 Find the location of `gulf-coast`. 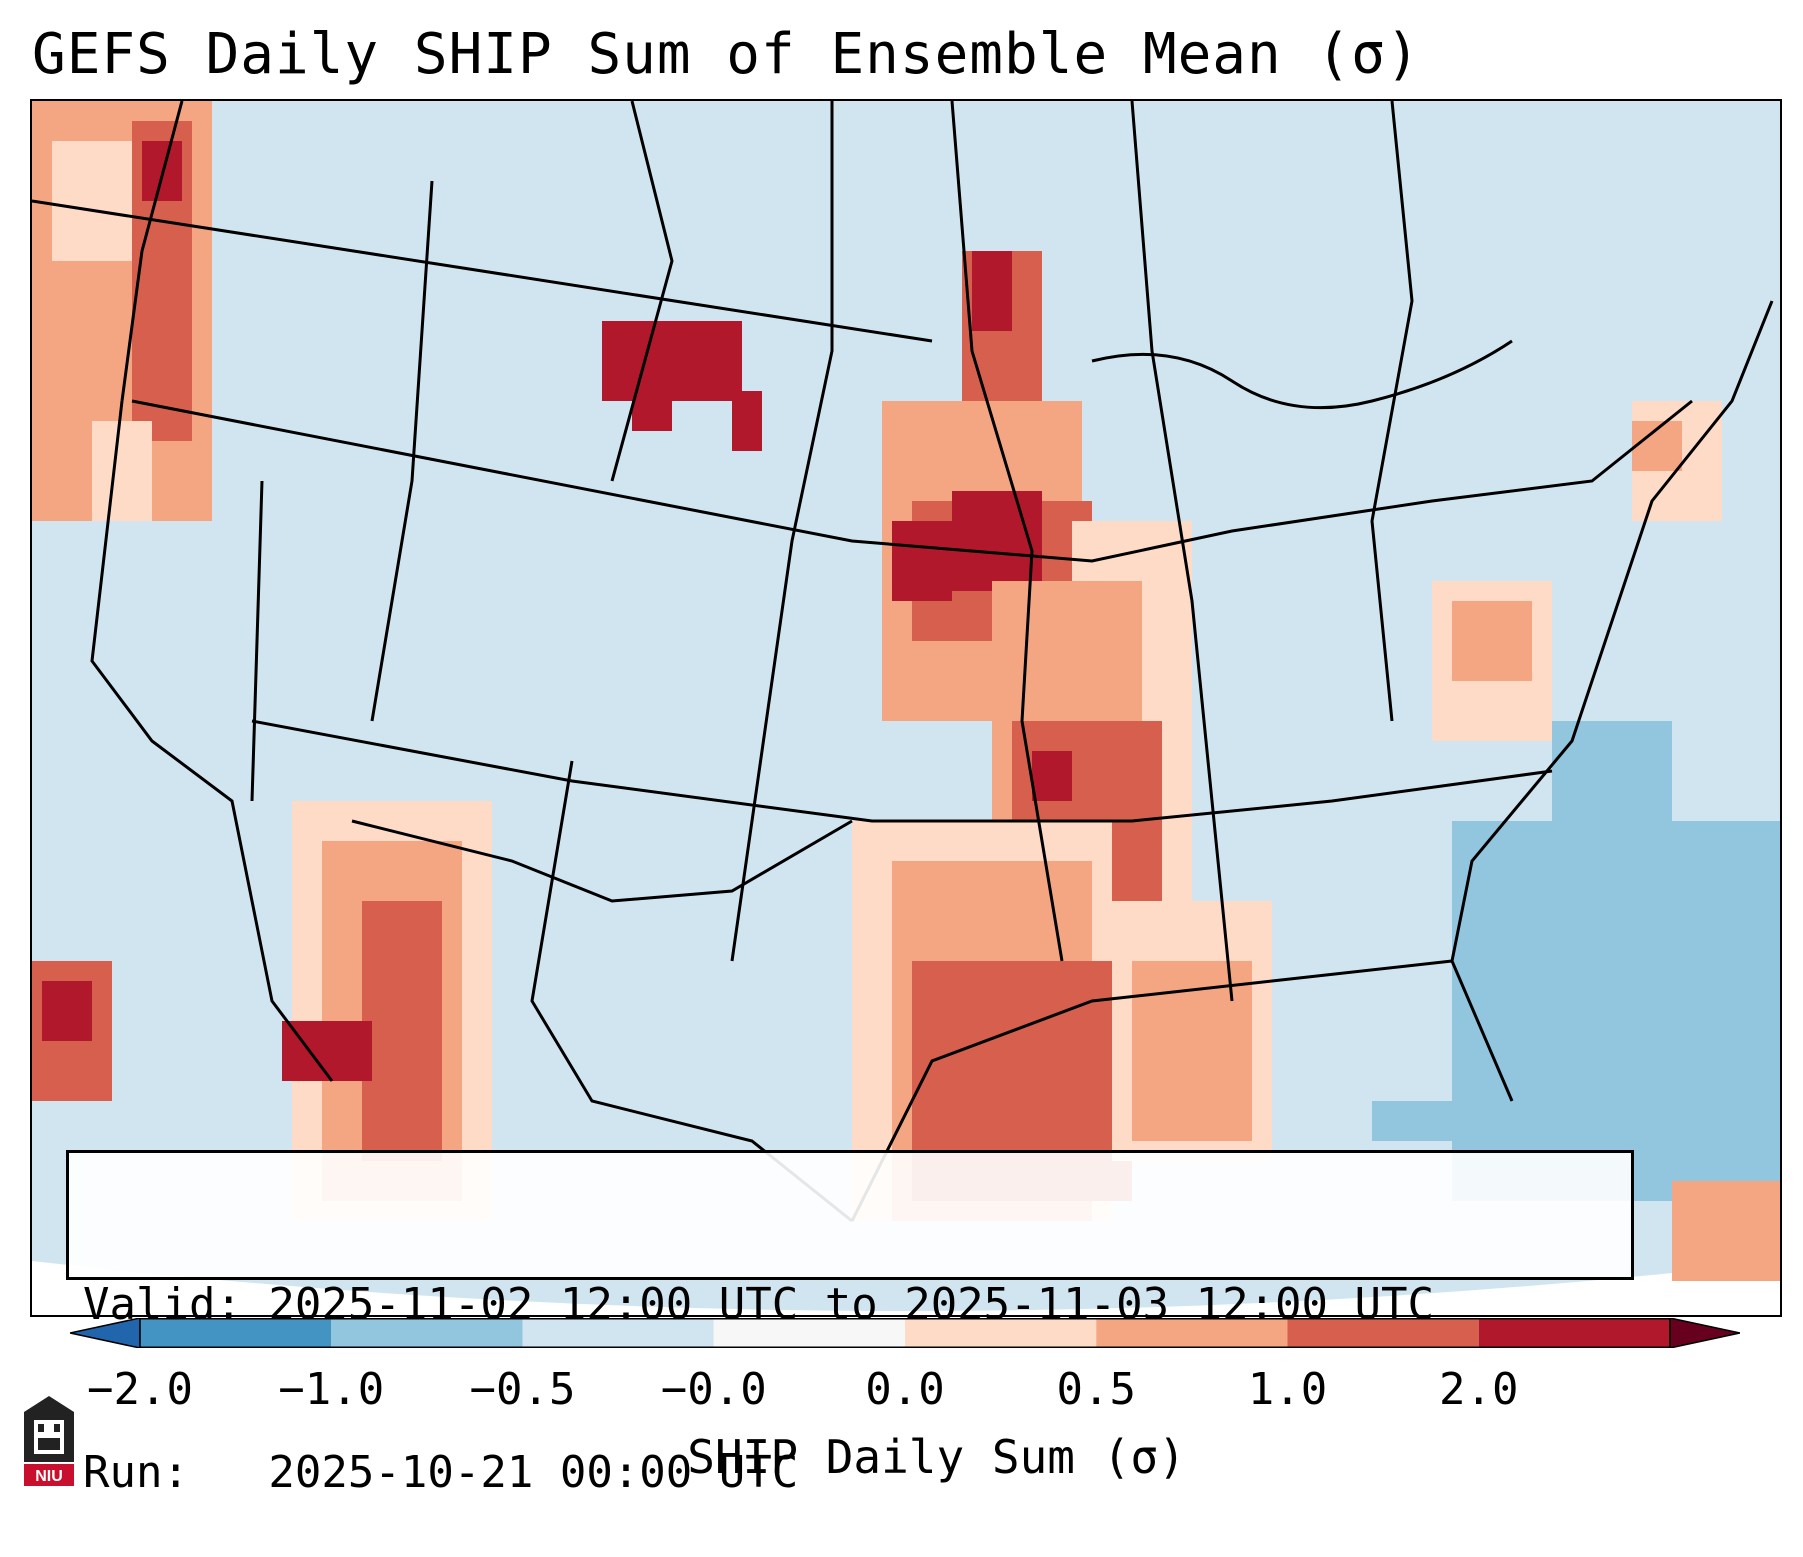

gulf-coast is located at coordinates (1182, 1090).